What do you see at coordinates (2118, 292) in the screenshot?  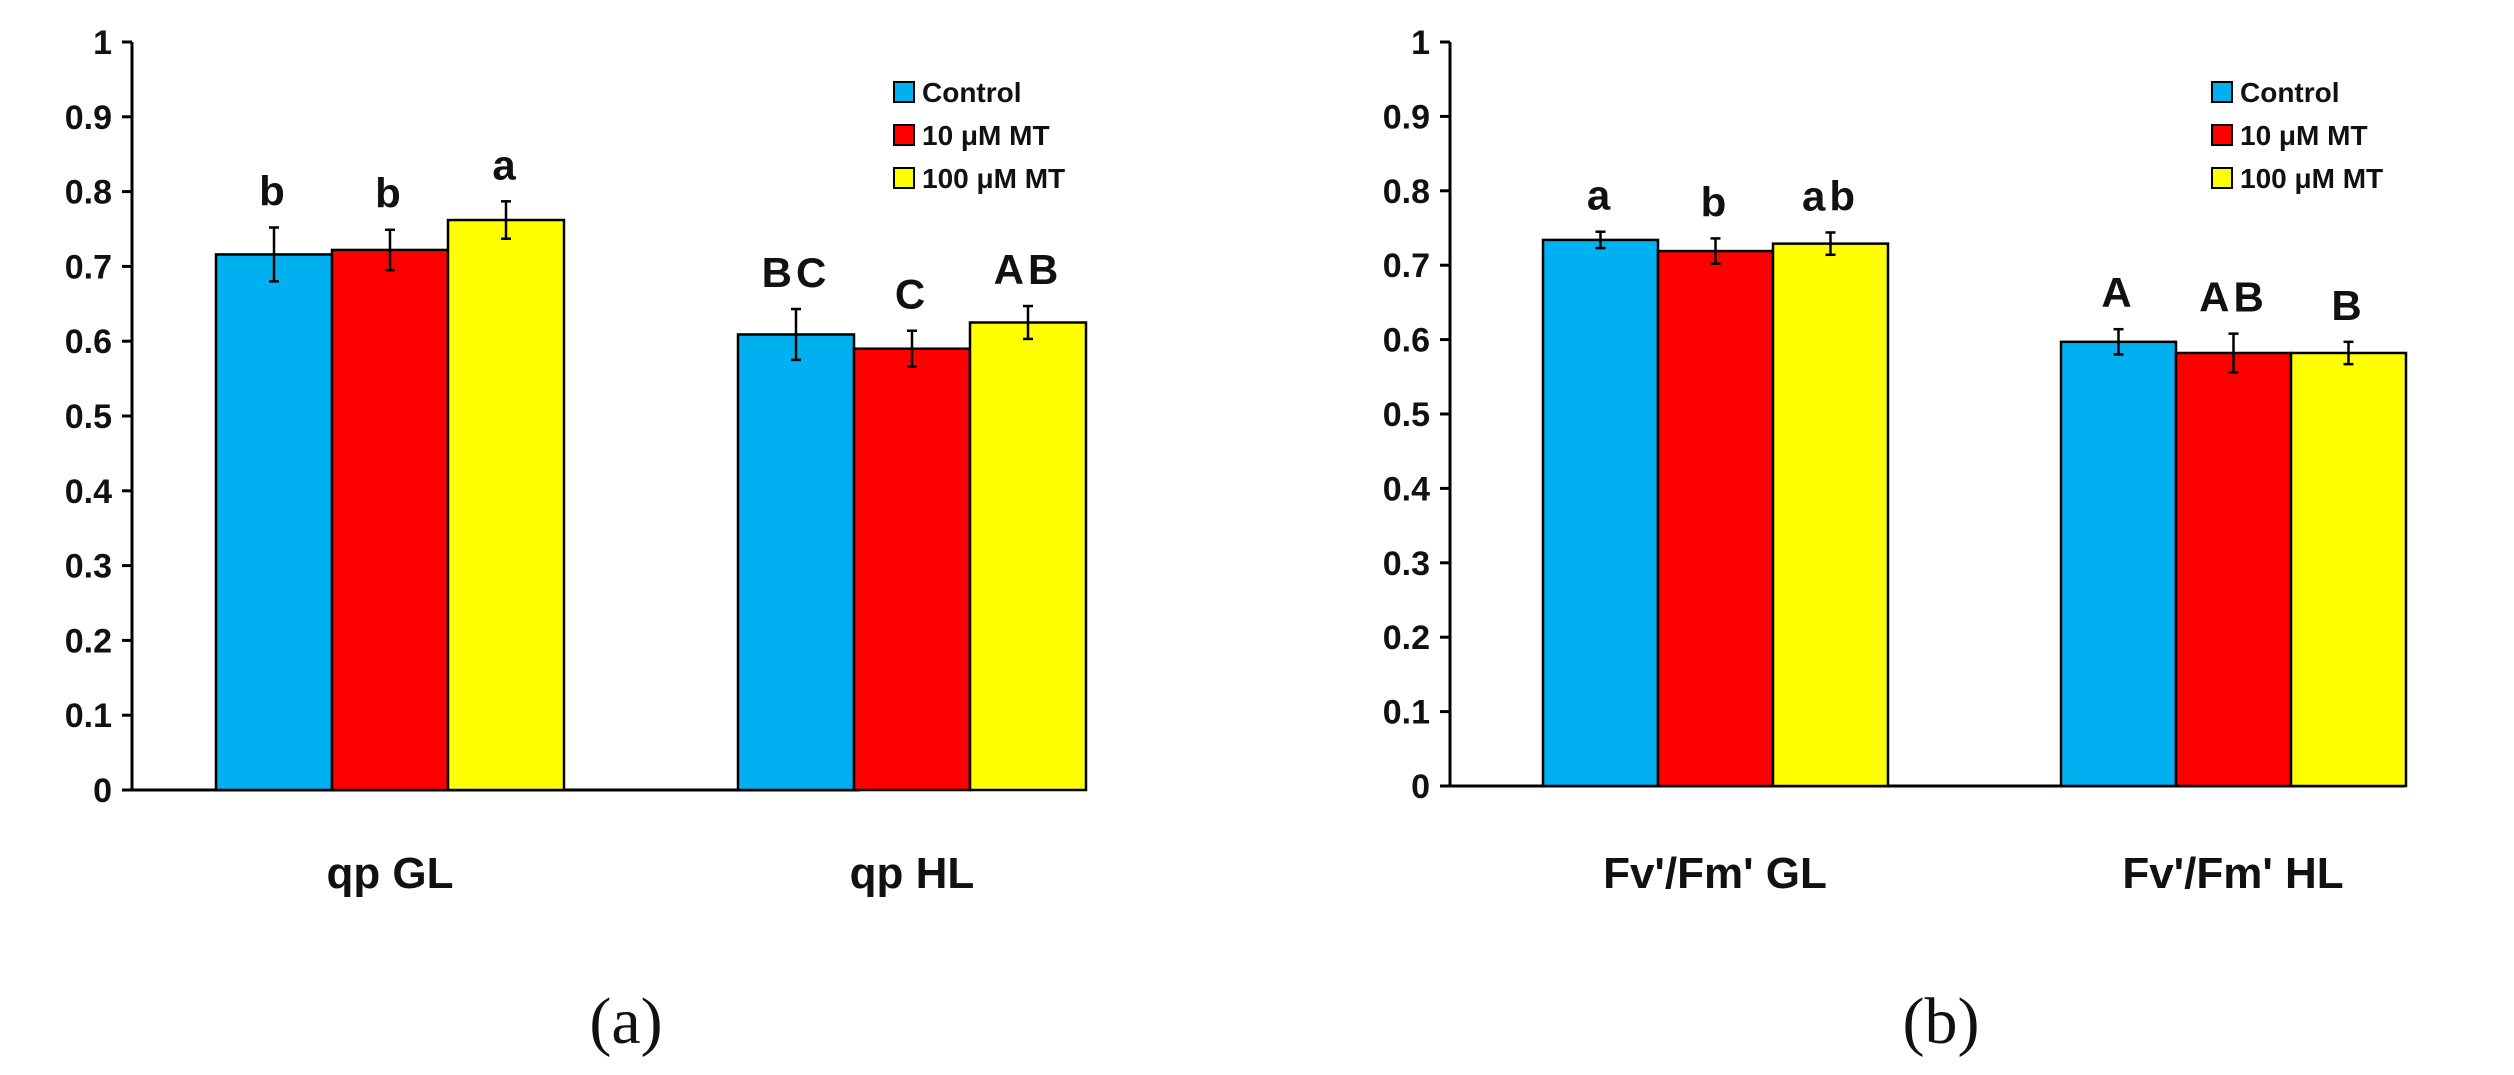 I see `significance-letter: A` at bounding box center [2118, 292].